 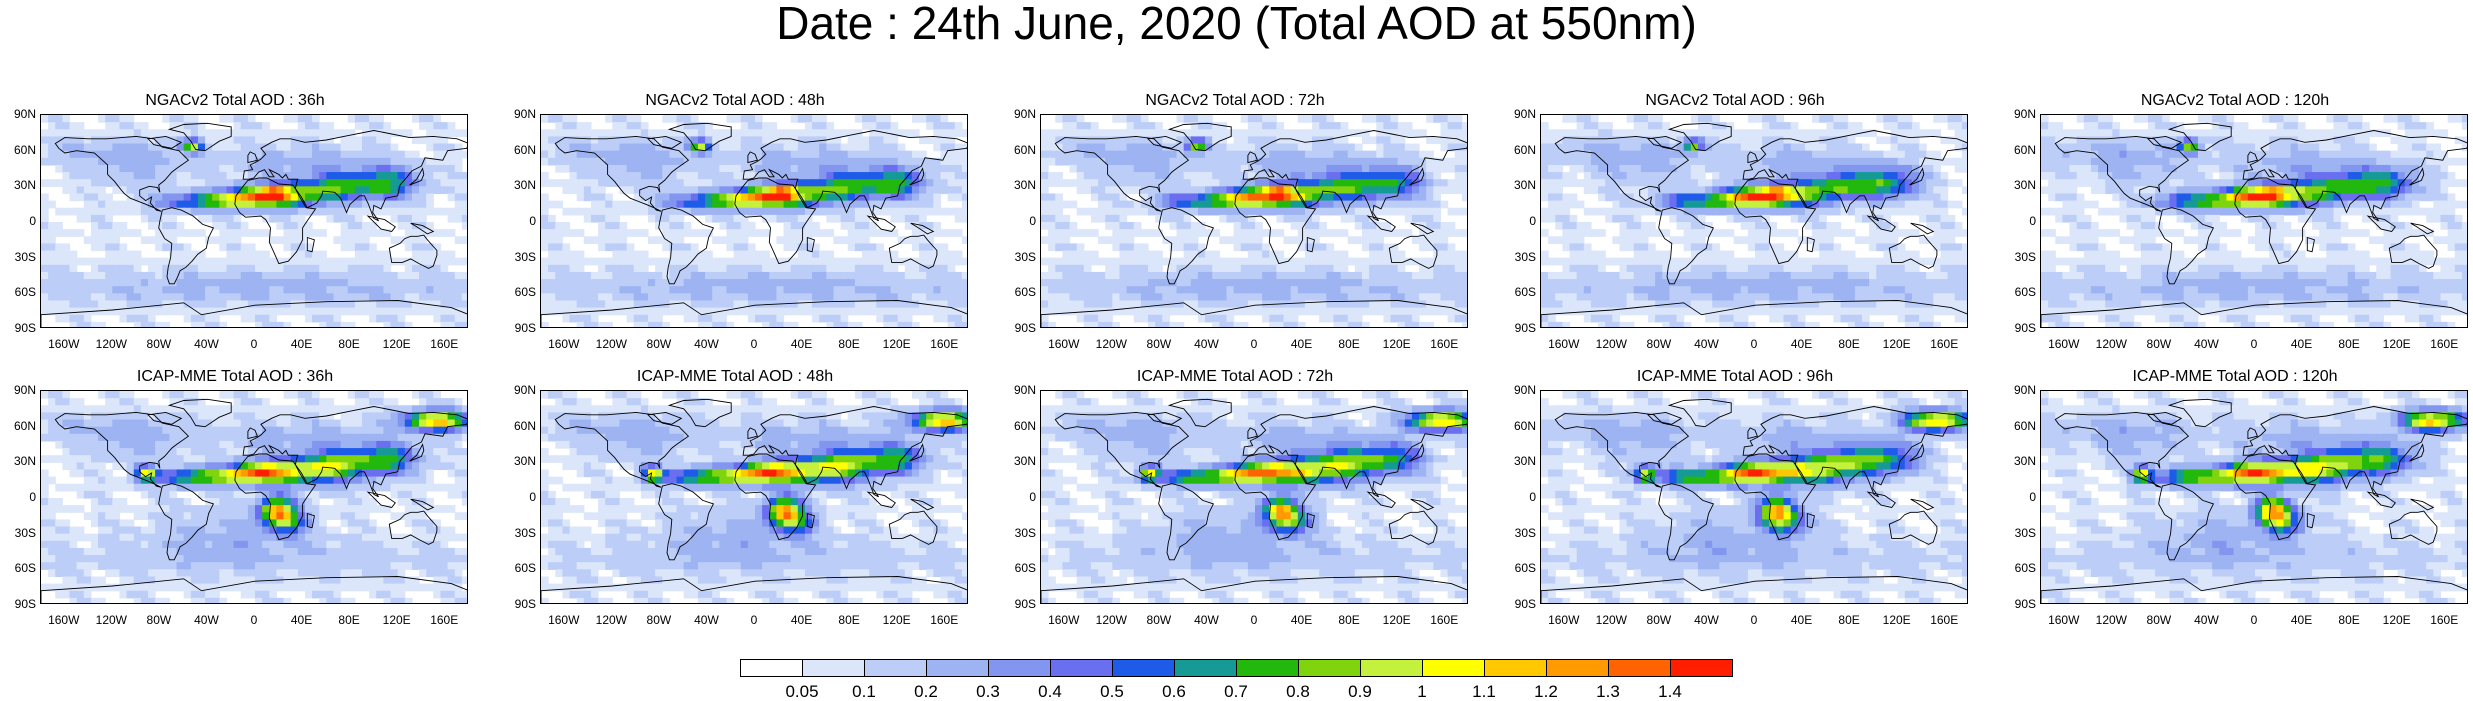 I want to click on colorbar-label: 0.8, so click(x=1298, y=691).